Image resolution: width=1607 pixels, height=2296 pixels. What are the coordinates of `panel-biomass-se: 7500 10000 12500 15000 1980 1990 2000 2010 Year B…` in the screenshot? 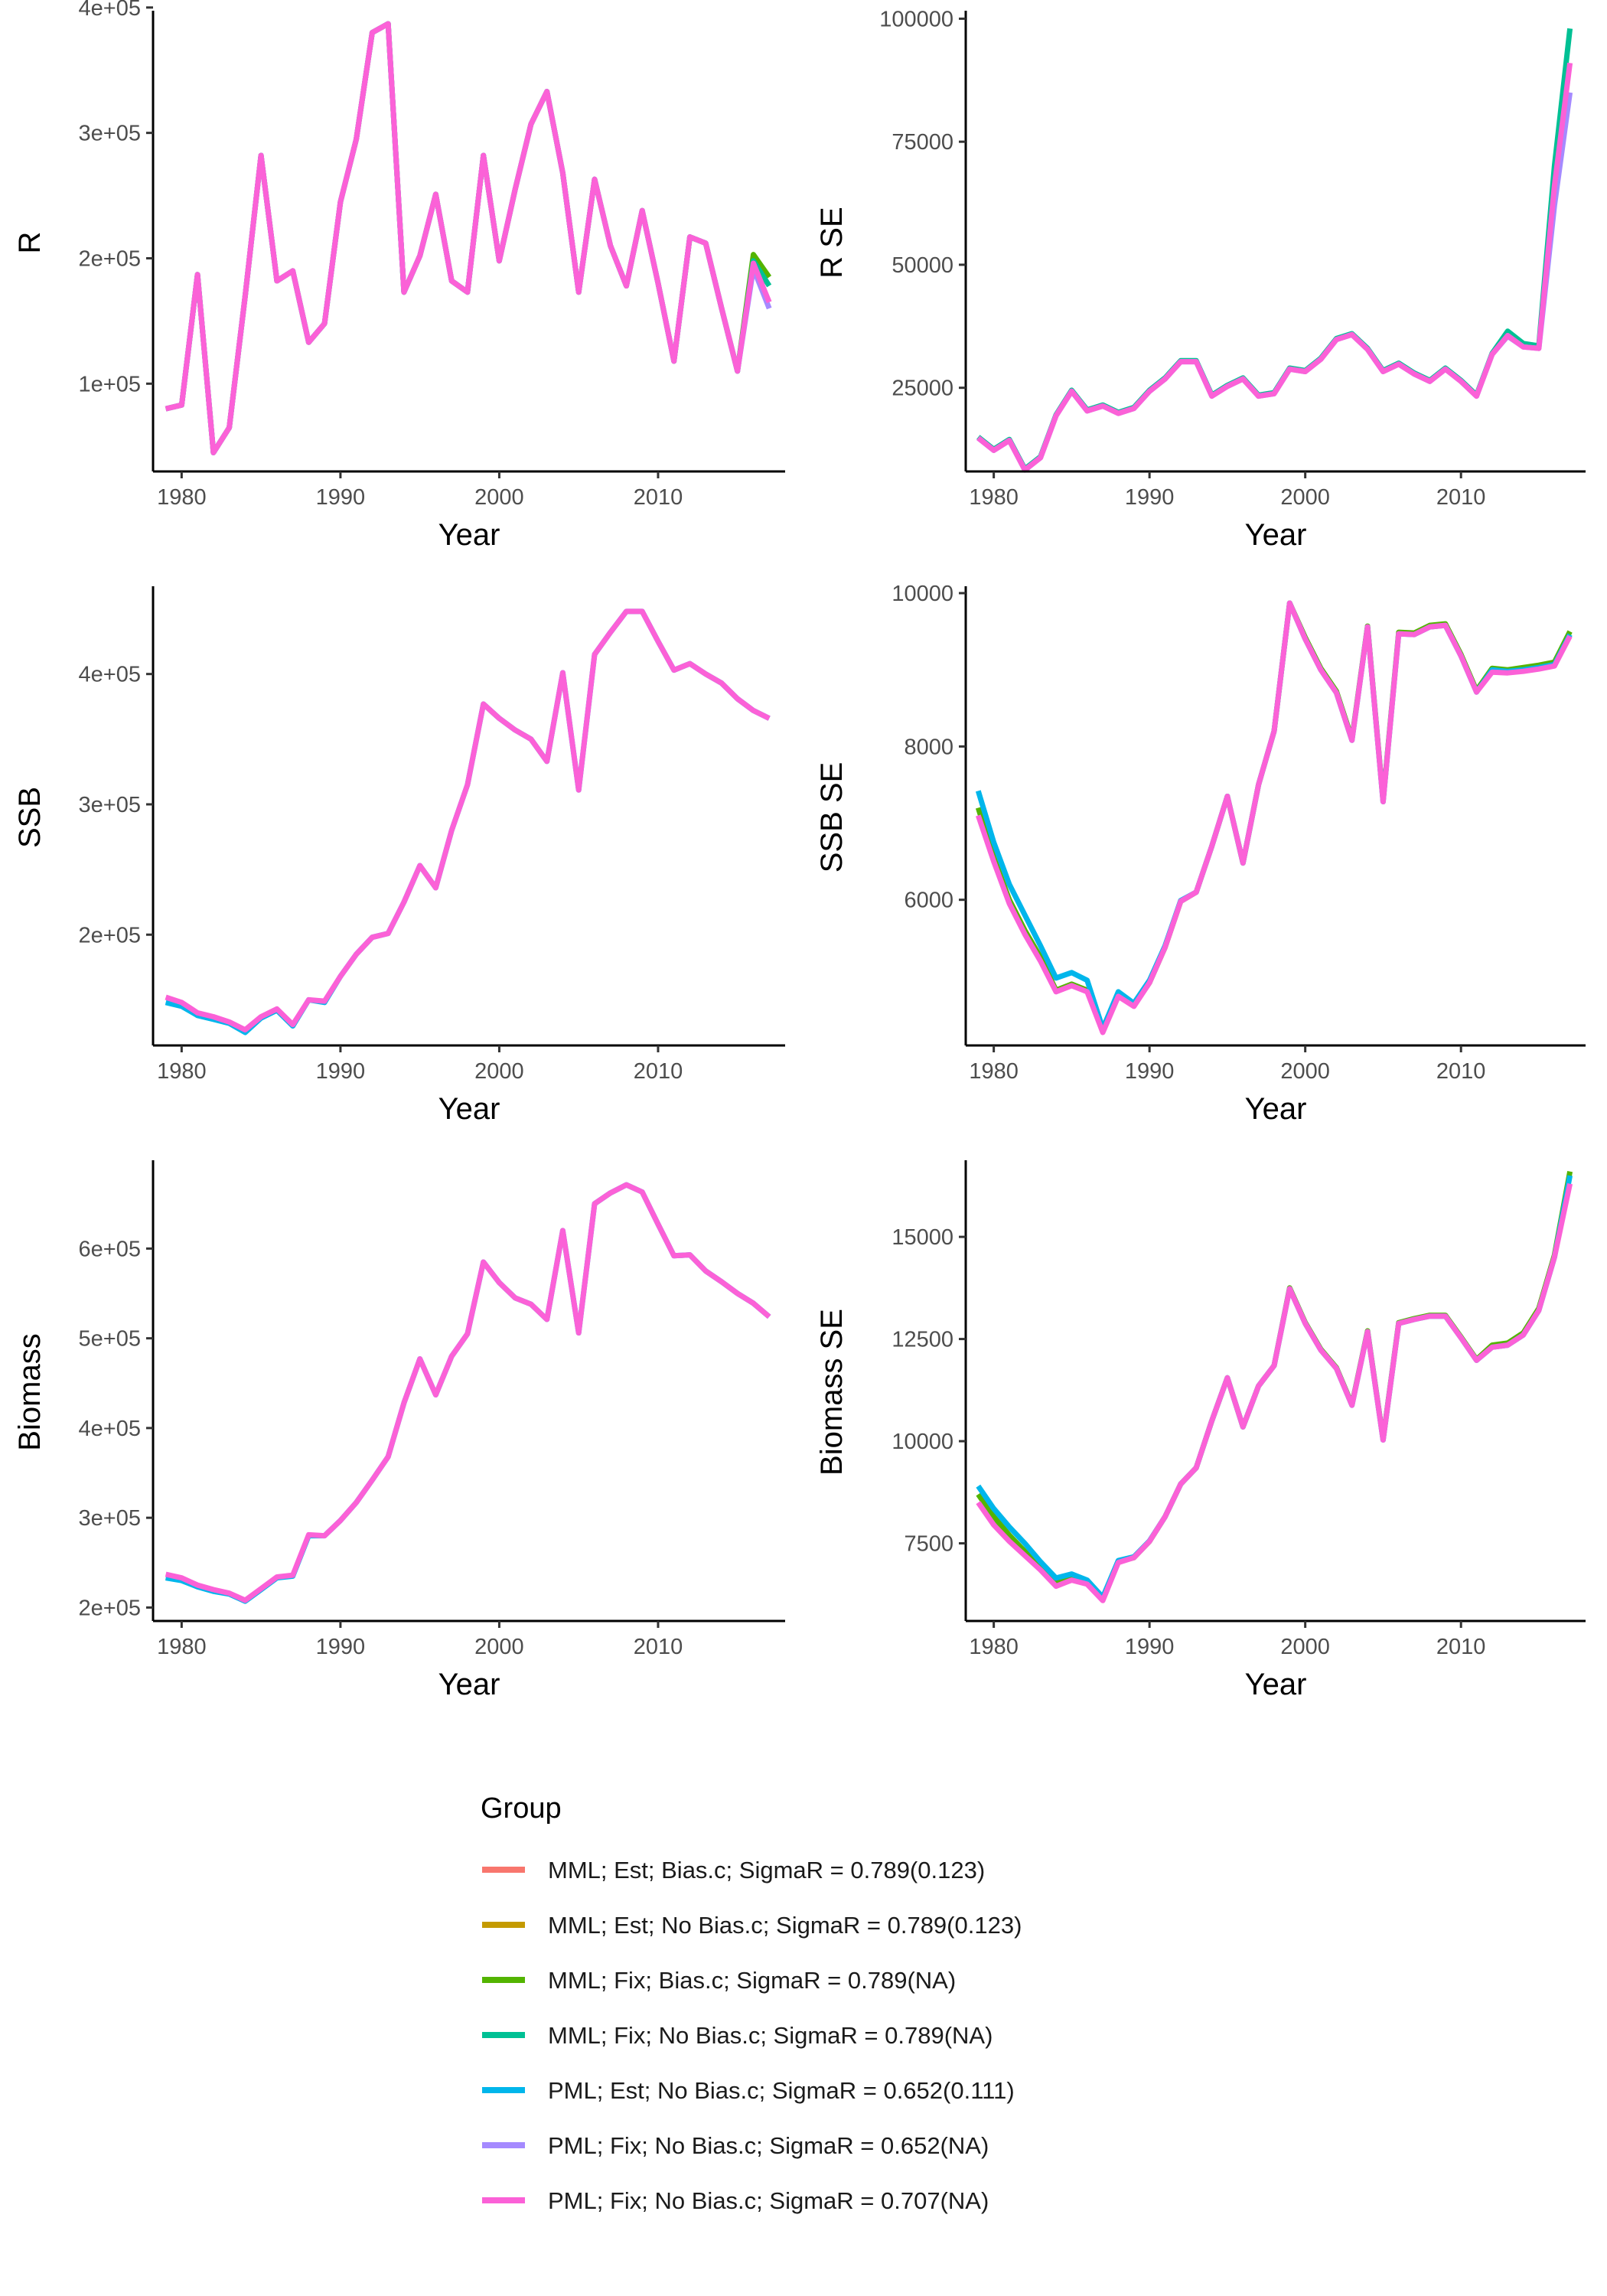 It's located at (1200, 1430).